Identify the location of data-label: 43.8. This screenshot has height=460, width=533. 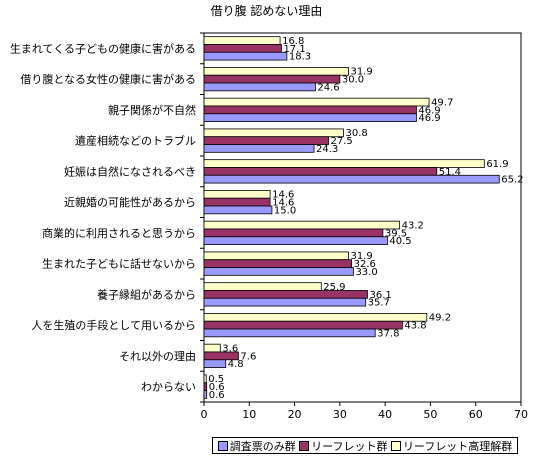
(415, 326).